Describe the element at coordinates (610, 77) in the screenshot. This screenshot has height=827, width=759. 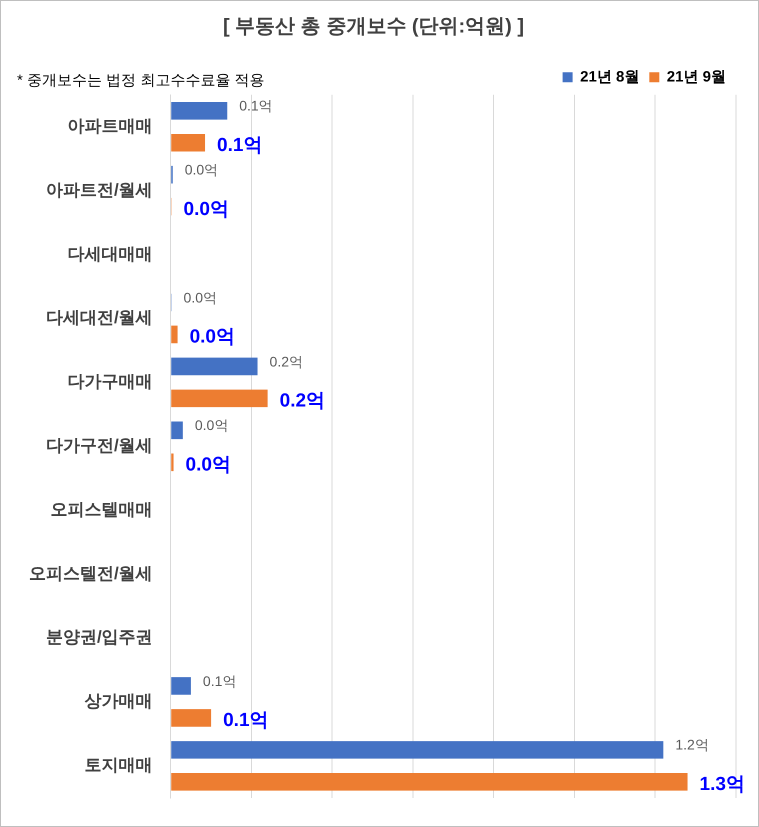
I see `legend-label: 21년 8월` at that location.